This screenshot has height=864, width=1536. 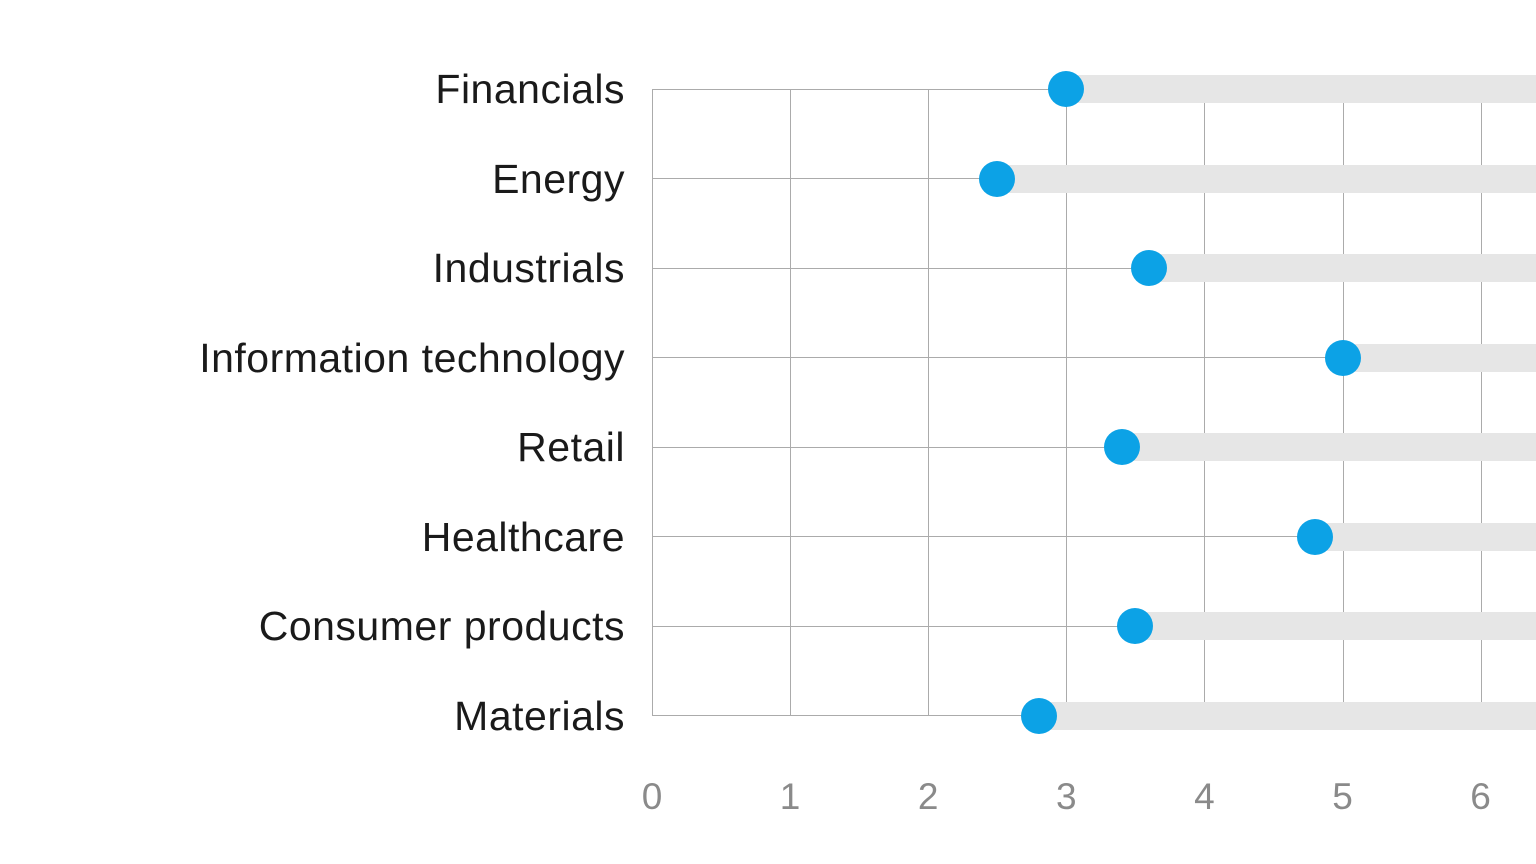 I want to click on x-tick-label: 6, so click(x=1480, y=796).